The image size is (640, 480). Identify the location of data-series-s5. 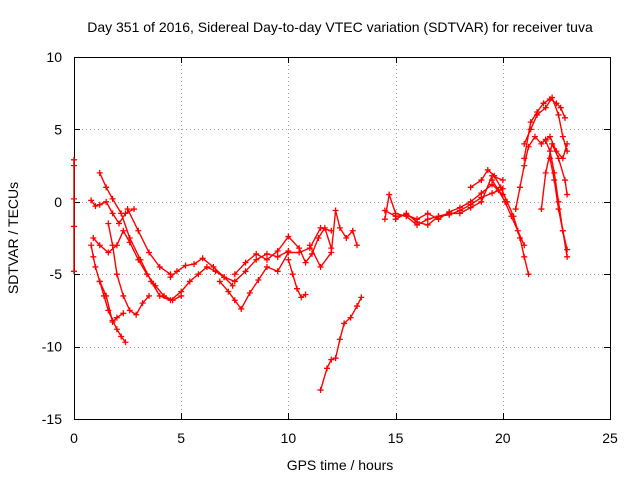
(129, 269).